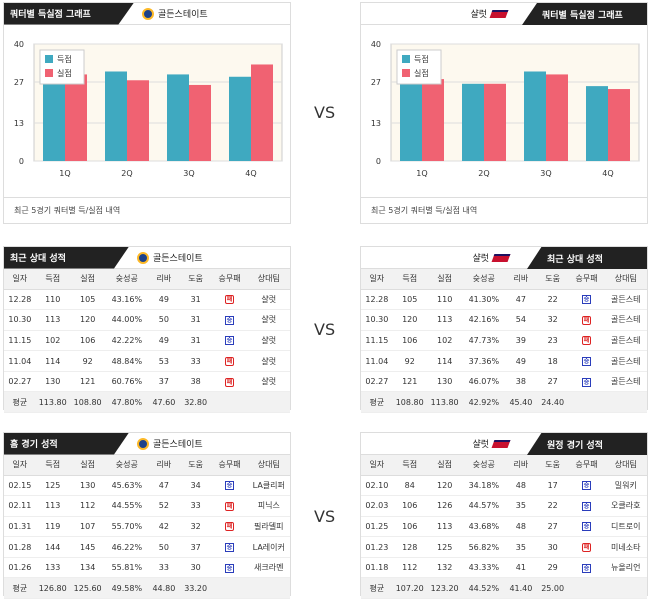 The width and height of the screenshot is (650, 599). Describe the element at coordinates (164, 588) in the screenshot. I see `average-cell: 44.80` at that location.